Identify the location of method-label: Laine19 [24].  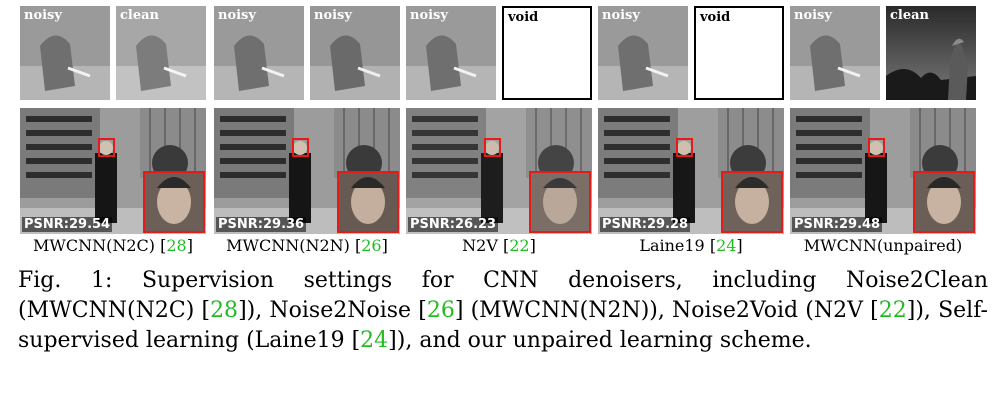
(691, 245).